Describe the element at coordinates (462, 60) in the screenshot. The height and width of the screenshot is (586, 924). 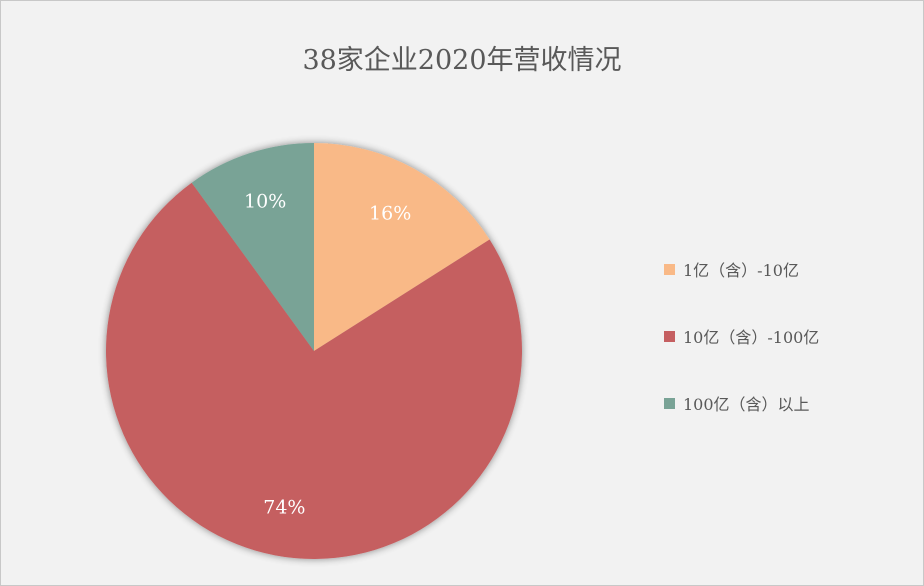
I see `chart-title: 38家企业2020年营收情况` at that location.